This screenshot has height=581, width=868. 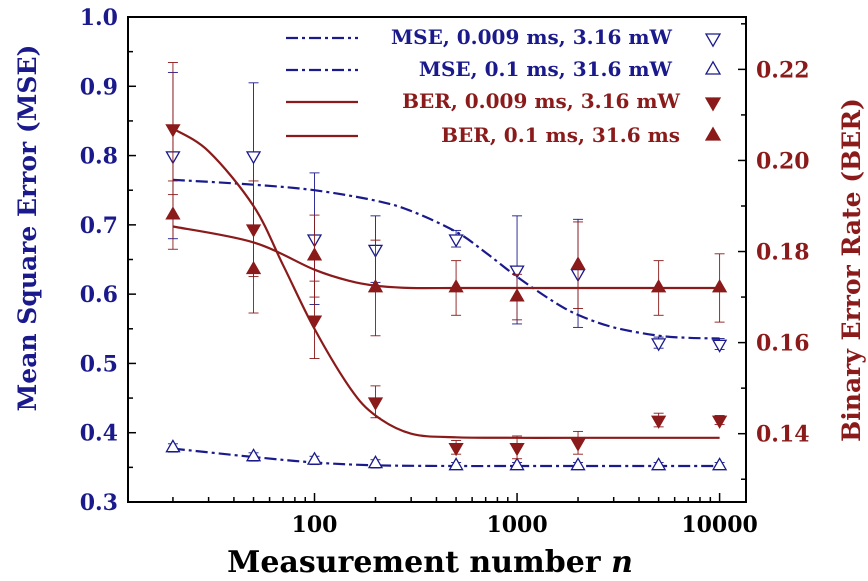 I want to click on series-4-fit-line, so click(x=446, y=257).